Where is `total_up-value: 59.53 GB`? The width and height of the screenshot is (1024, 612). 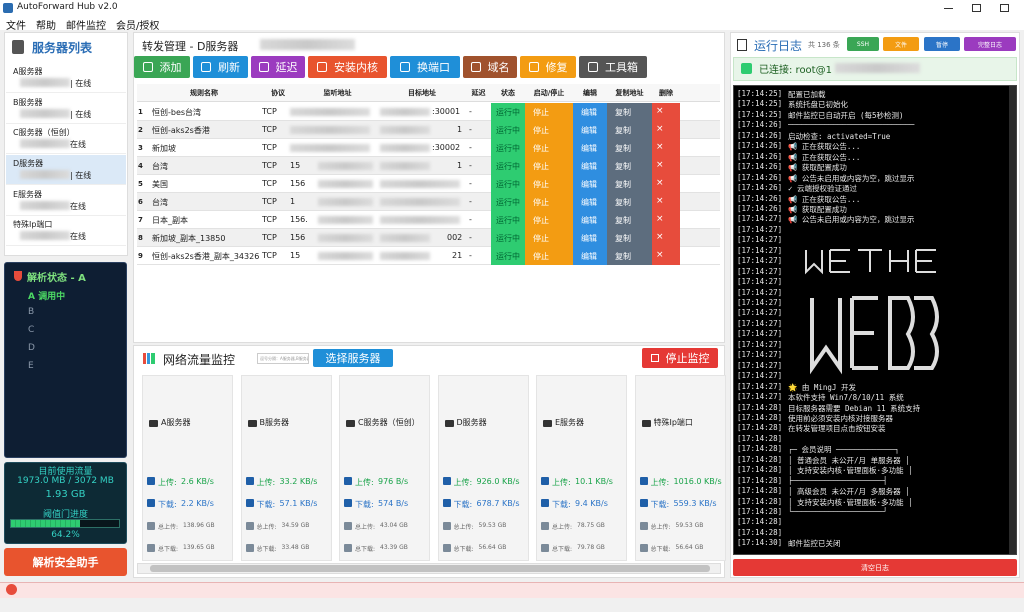
total_up-value: 59.53 GB is located at coordinates (689, 525).